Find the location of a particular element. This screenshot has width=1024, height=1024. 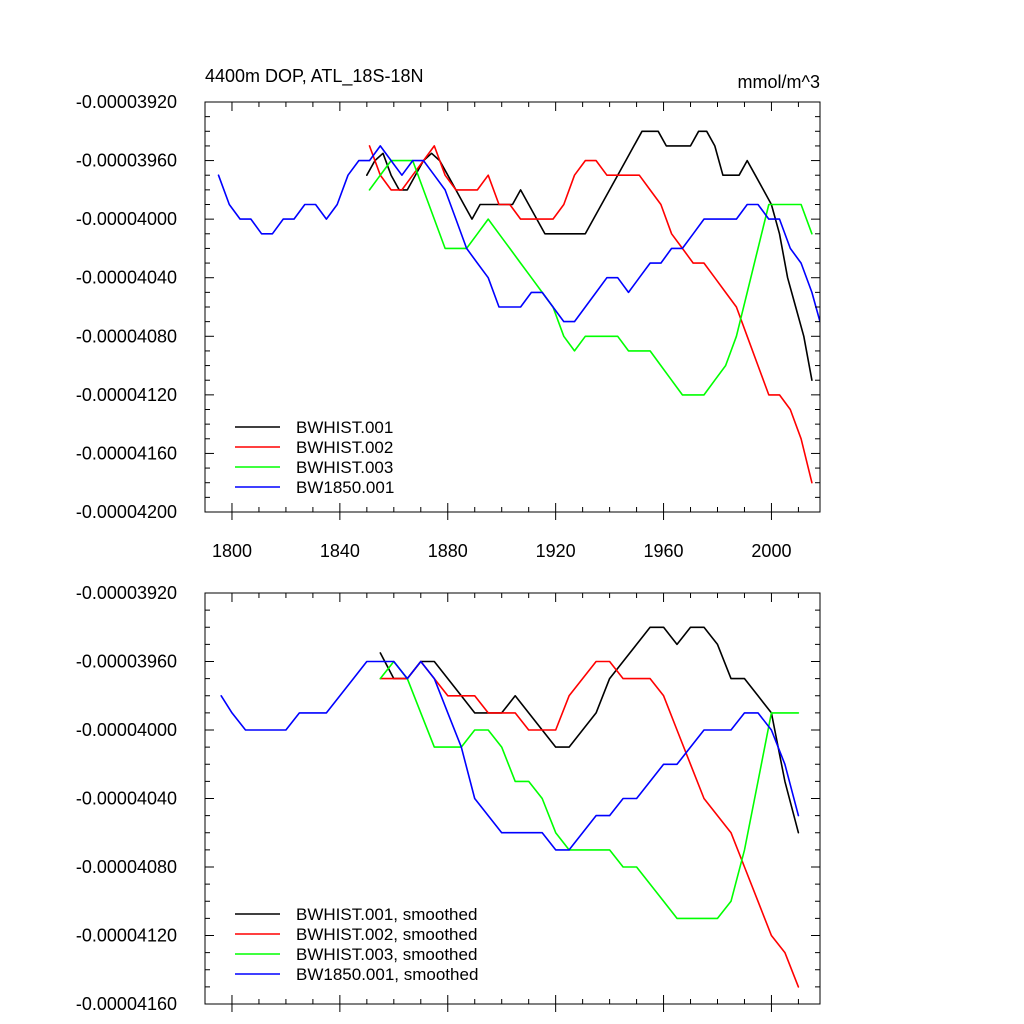

x-tick-label: 1960 is located at coordinates (664, 551).